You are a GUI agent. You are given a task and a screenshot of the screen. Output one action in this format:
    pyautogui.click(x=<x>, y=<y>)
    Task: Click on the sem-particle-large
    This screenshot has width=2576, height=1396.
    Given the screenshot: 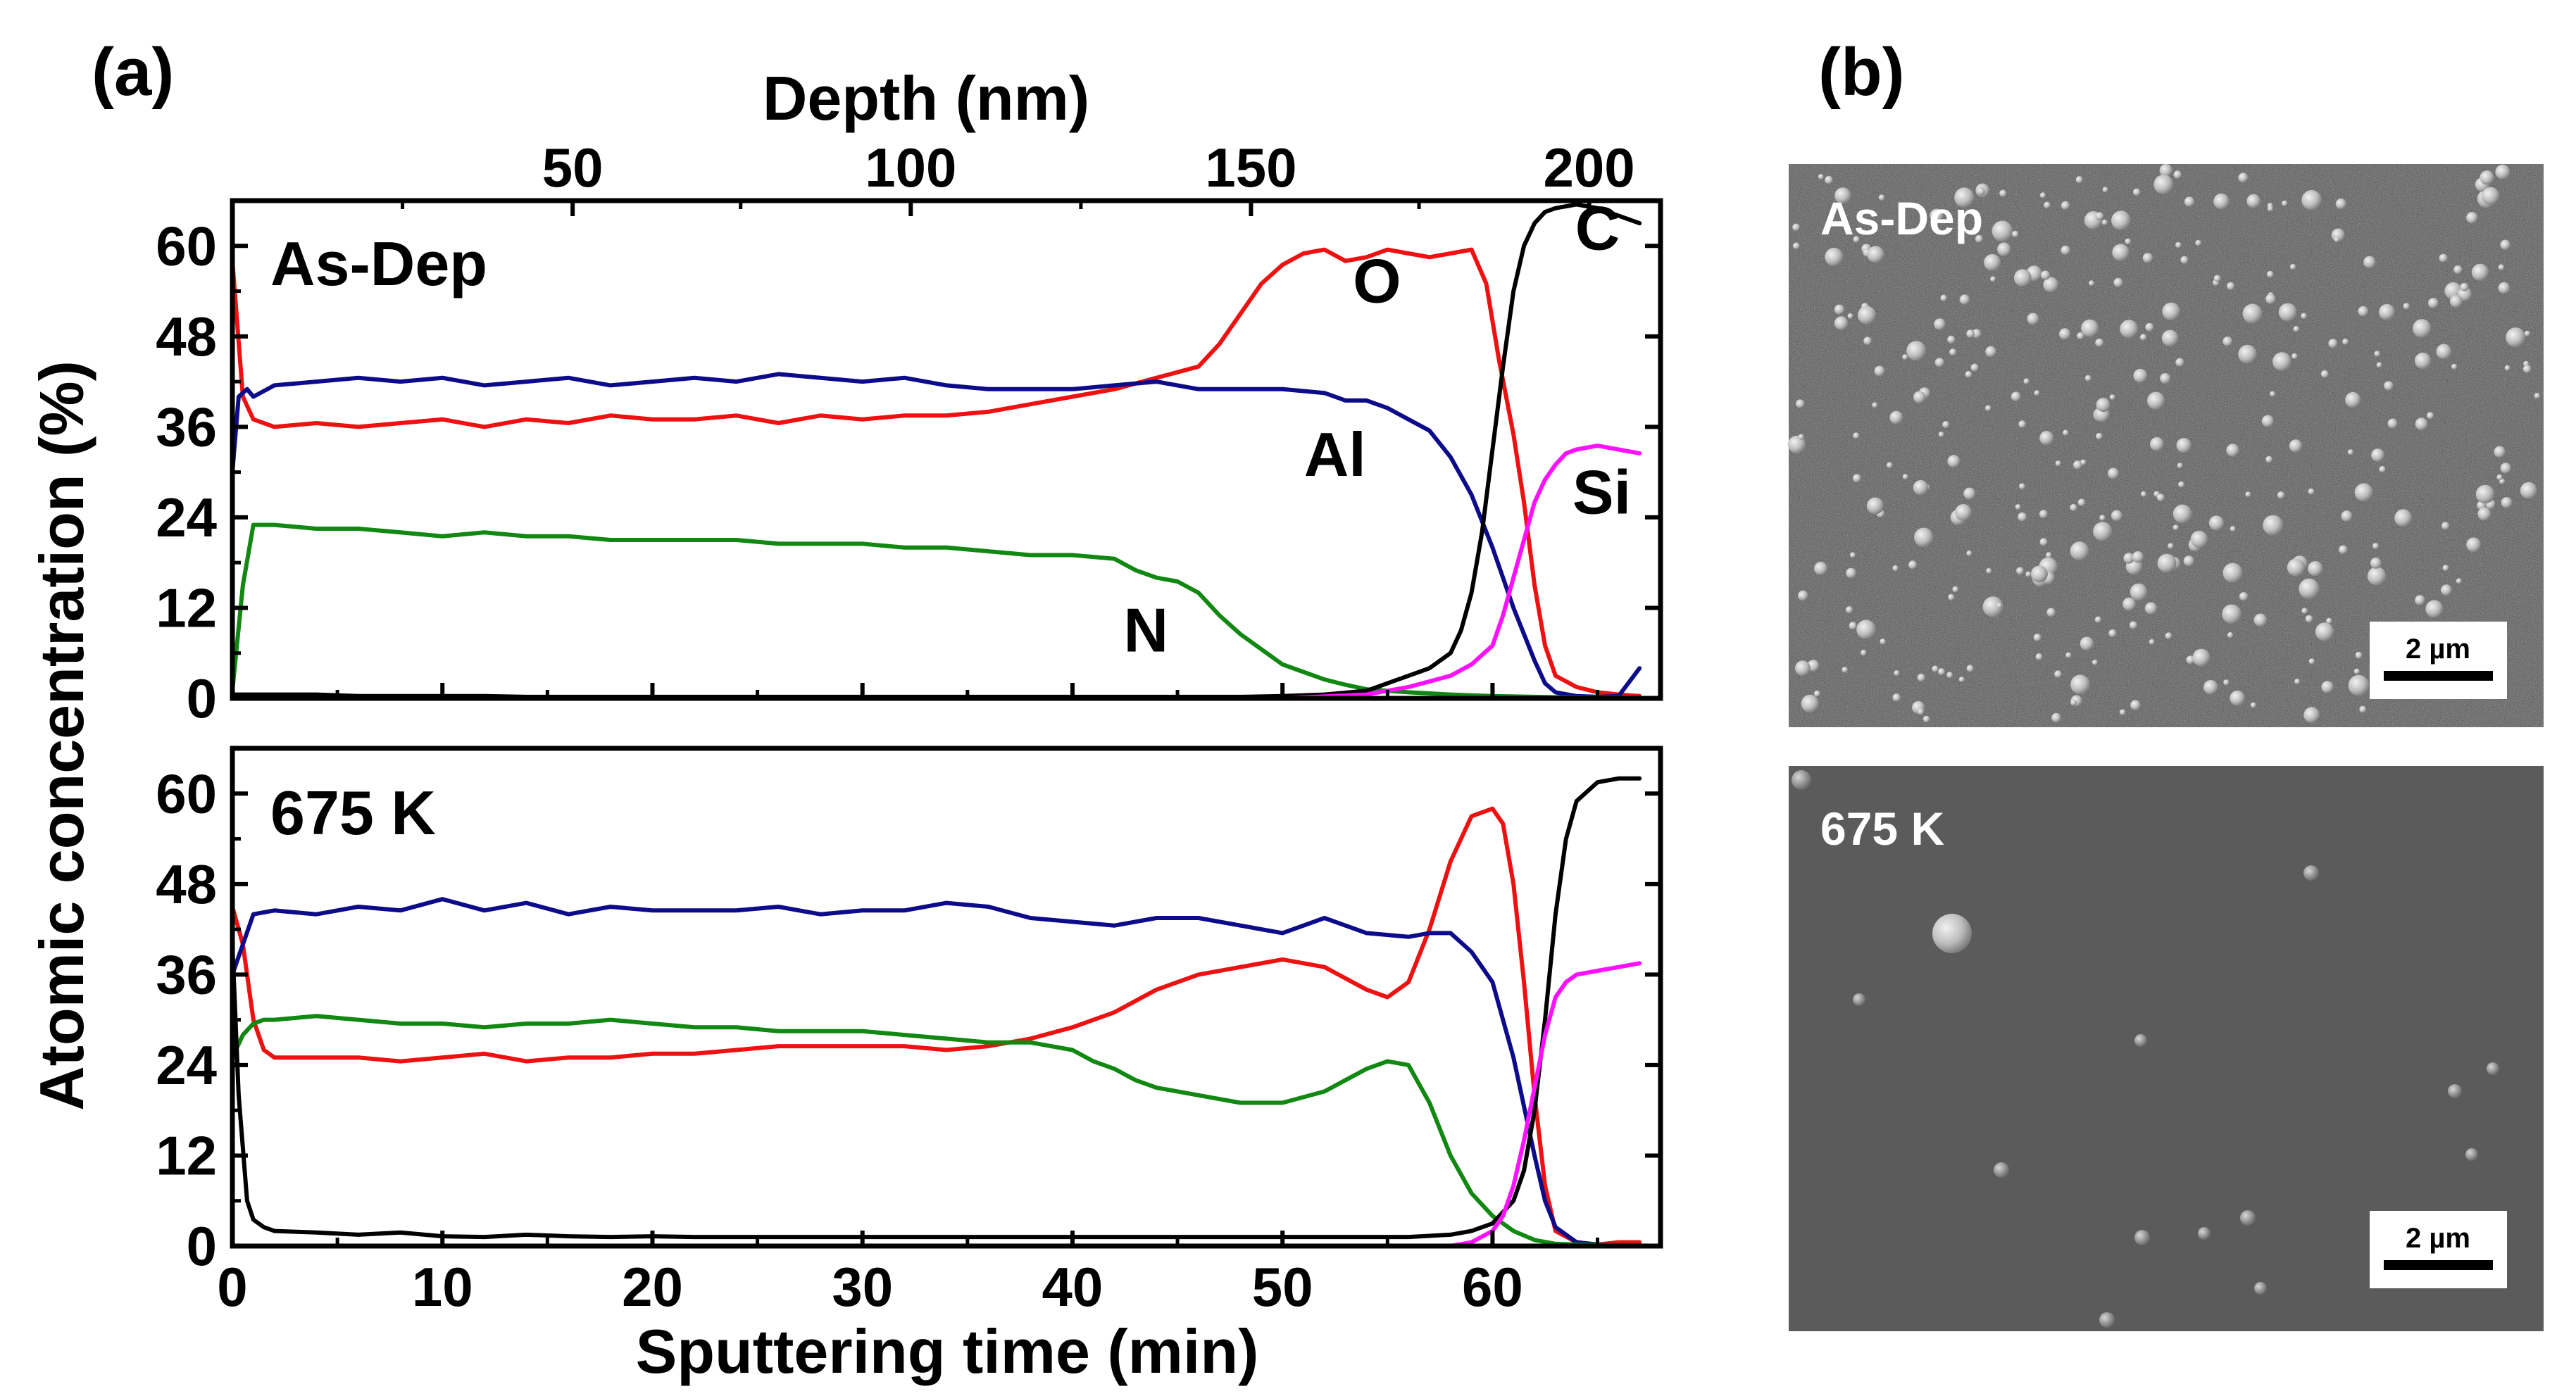 What is the action you would take?
    pyautogui.click(x=1952, y=933)
    